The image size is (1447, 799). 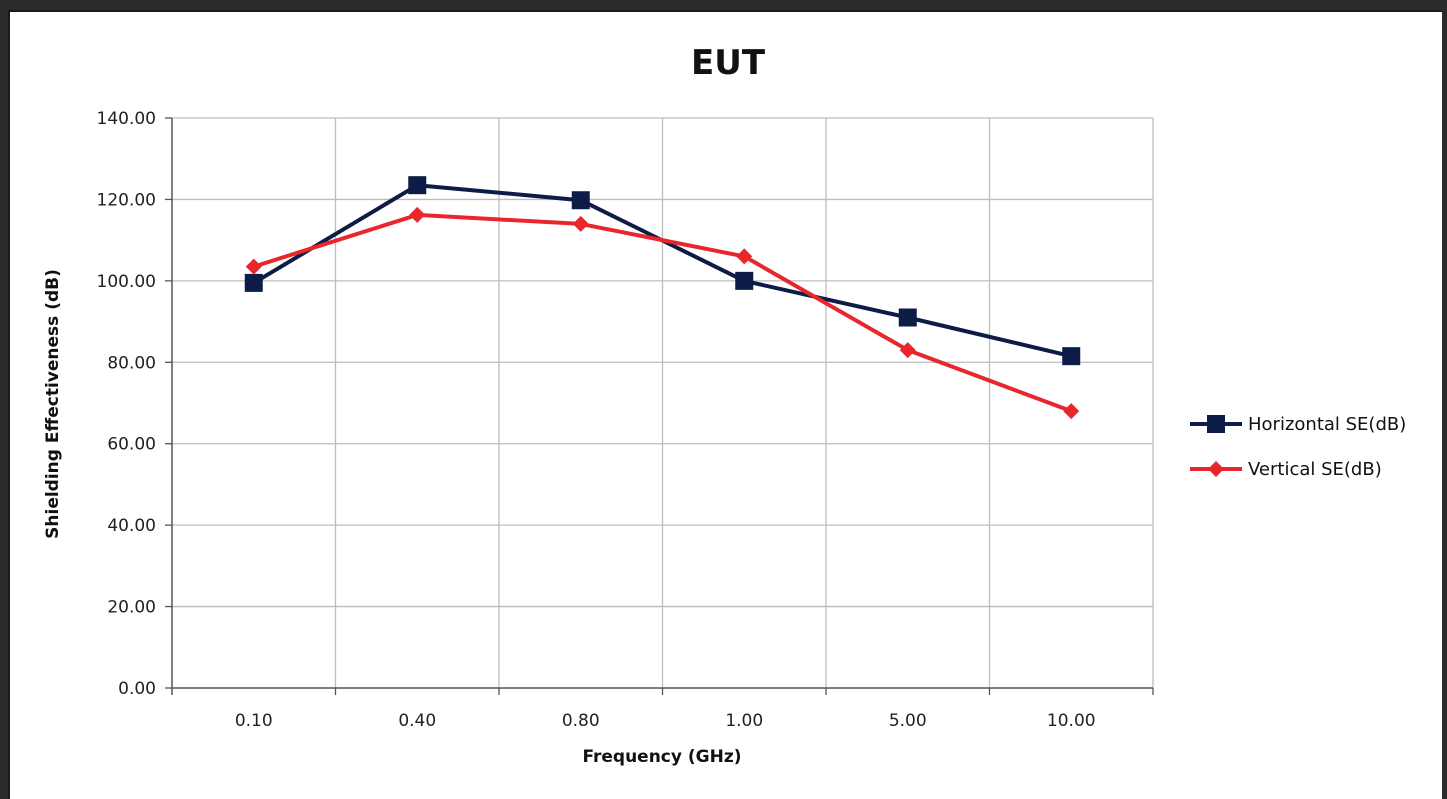 I want to click on x-tick-label: 5.00, so click(x=908, y=721).